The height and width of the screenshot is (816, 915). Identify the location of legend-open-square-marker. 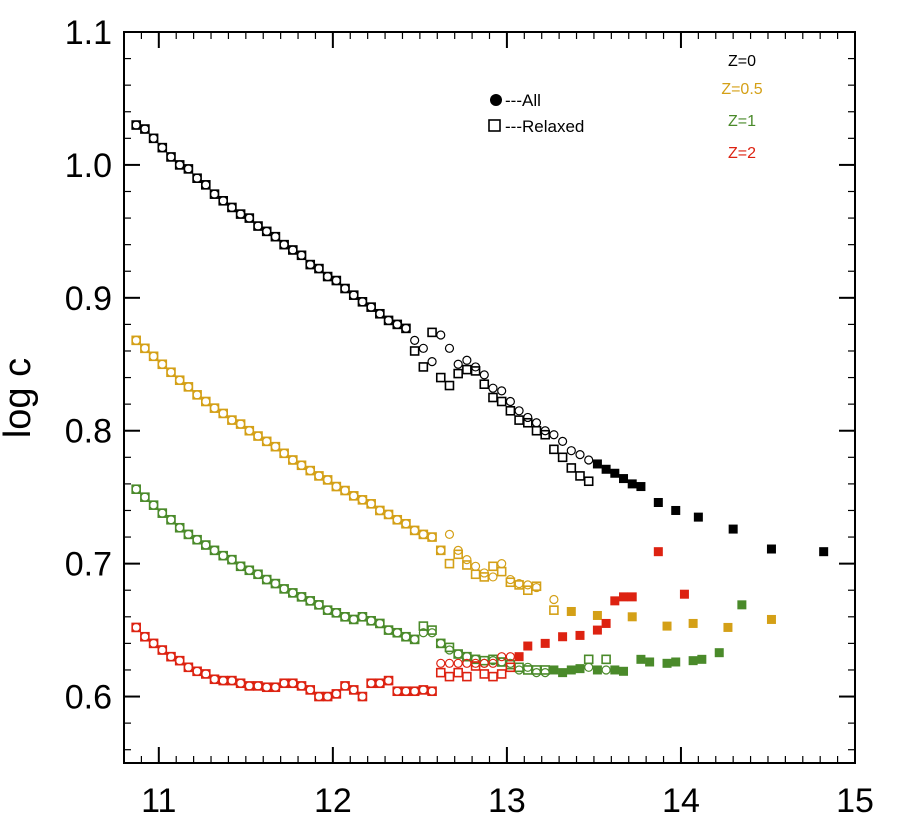
(494, 125).